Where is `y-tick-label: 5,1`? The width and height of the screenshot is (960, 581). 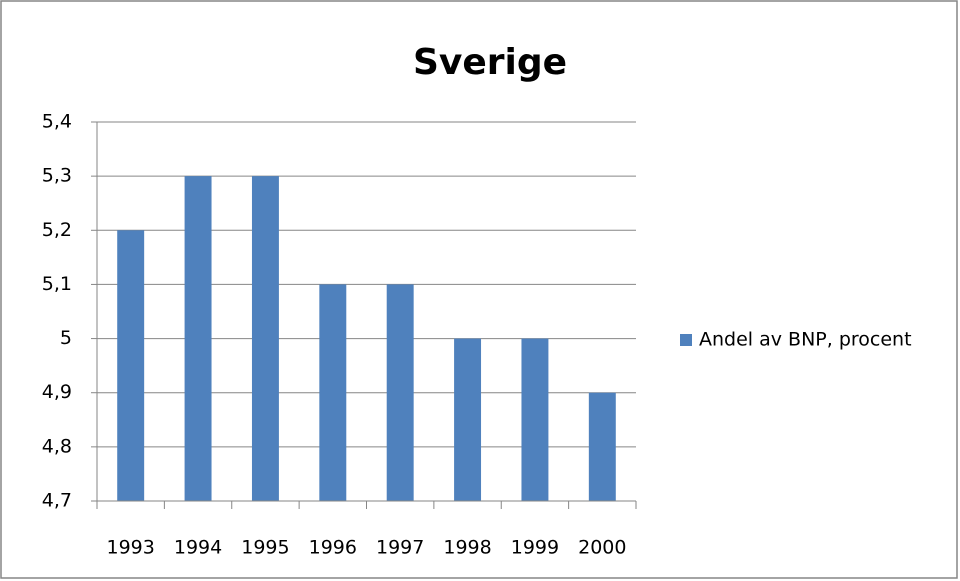 y-tick-label: 5,1 is located at coordinates (57, 284).